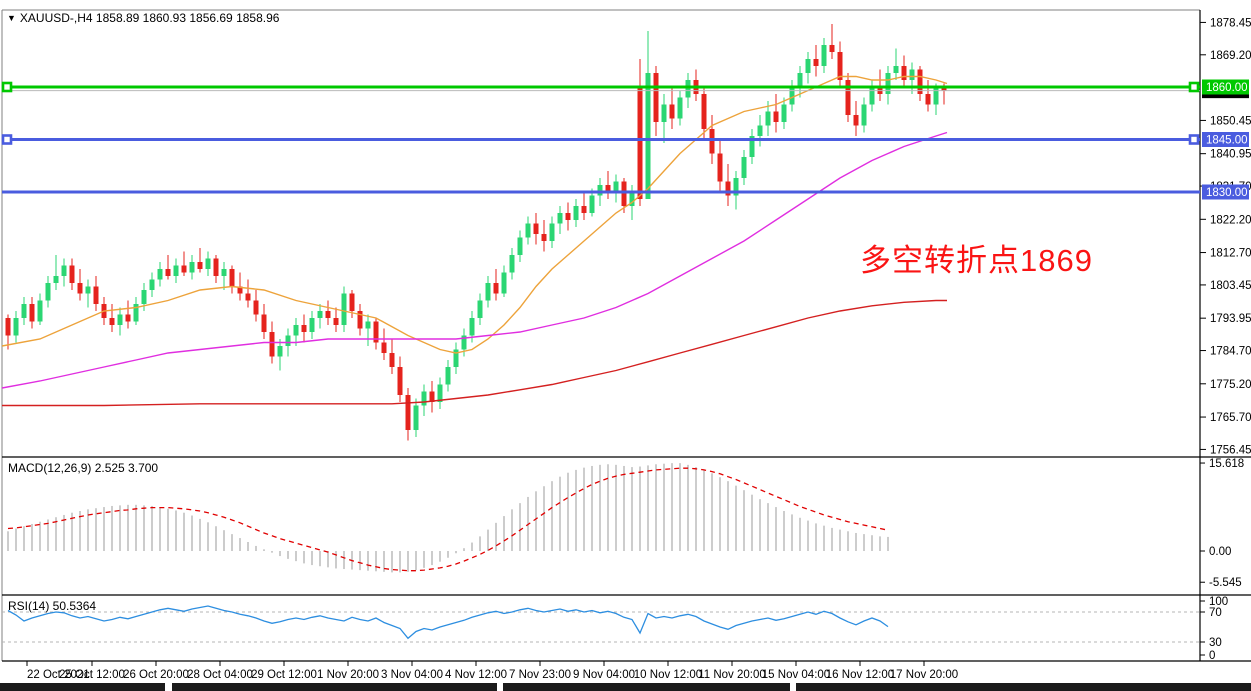 The height and width of the screenshot is (691, 1251). What do you see at coordinates (156, 675) in the screenshot?
I see `time-tick-label: 26 Oct 20:00` at bounding box center [156, 675].